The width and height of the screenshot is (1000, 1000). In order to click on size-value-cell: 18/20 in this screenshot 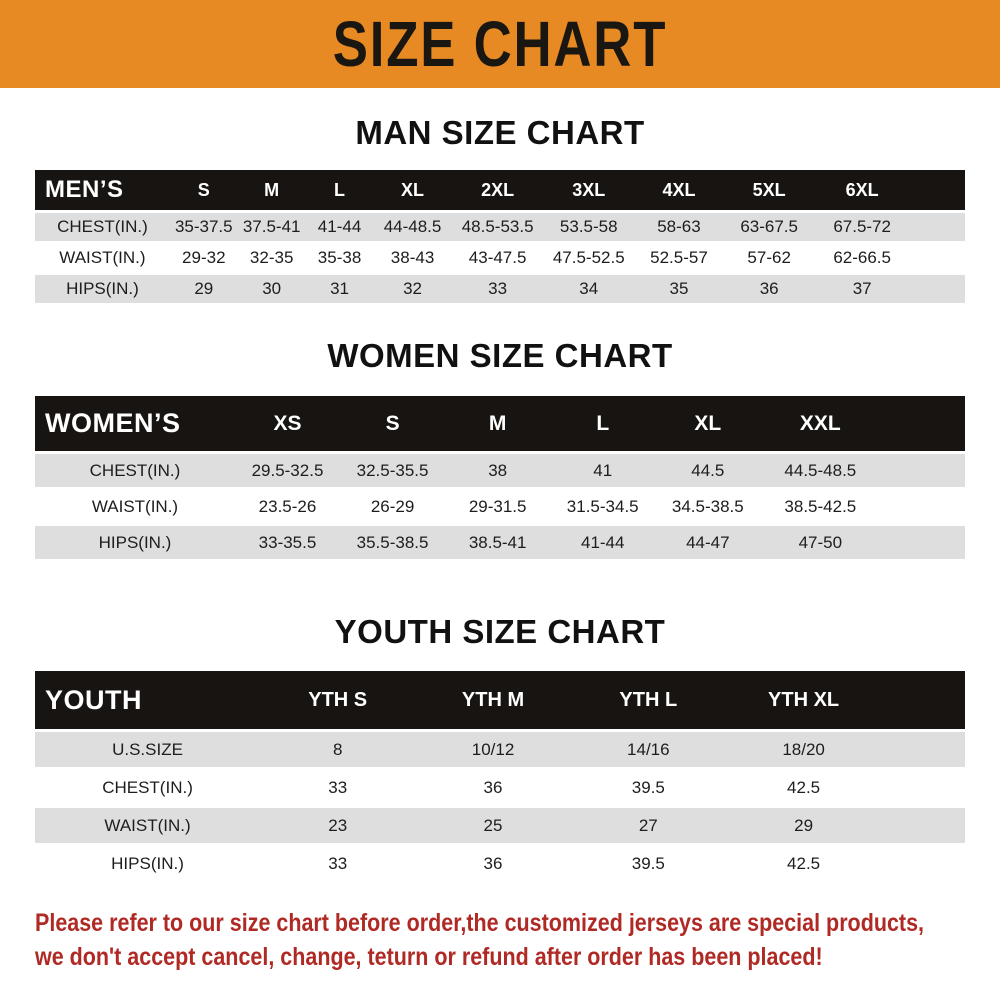, I will do `click(803, 749)`.